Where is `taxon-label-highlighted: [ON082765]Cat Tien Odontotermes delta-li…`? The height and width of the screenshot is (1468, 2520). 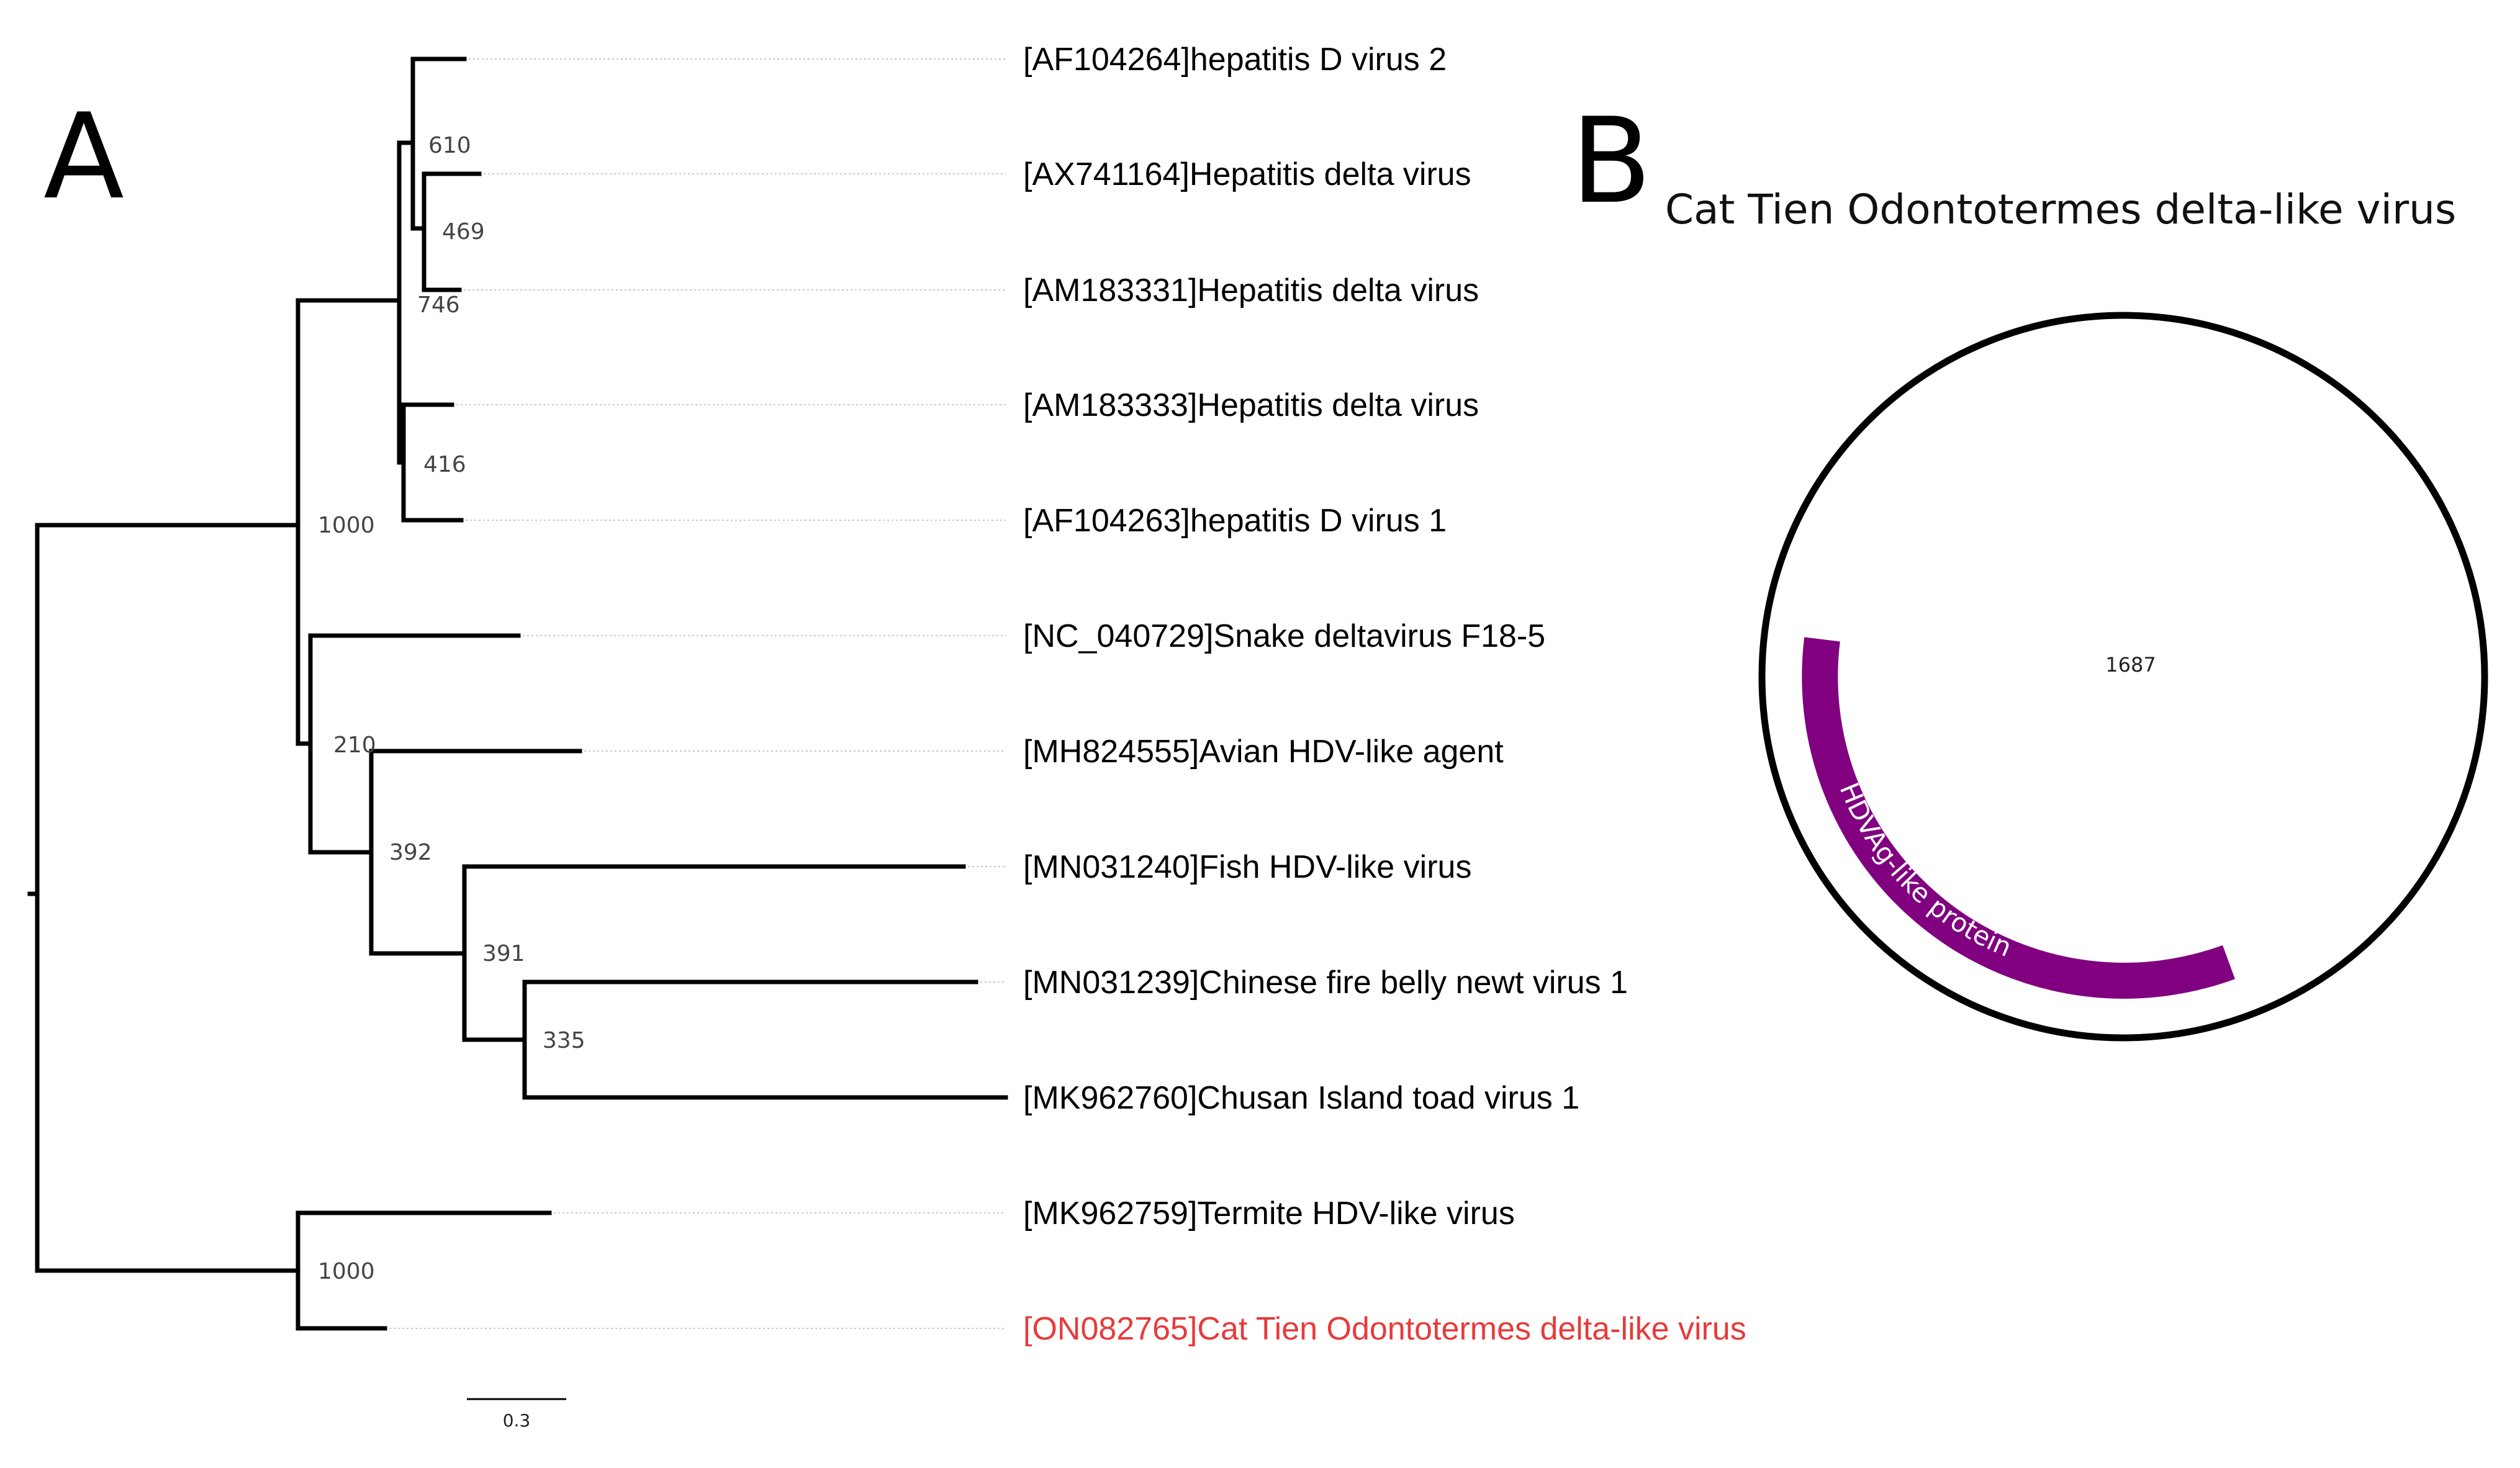
taxon-label-highlighted: [ON082765]Cat Tien Odontotermes delta-li… is located at coordinates (1384, 1329).